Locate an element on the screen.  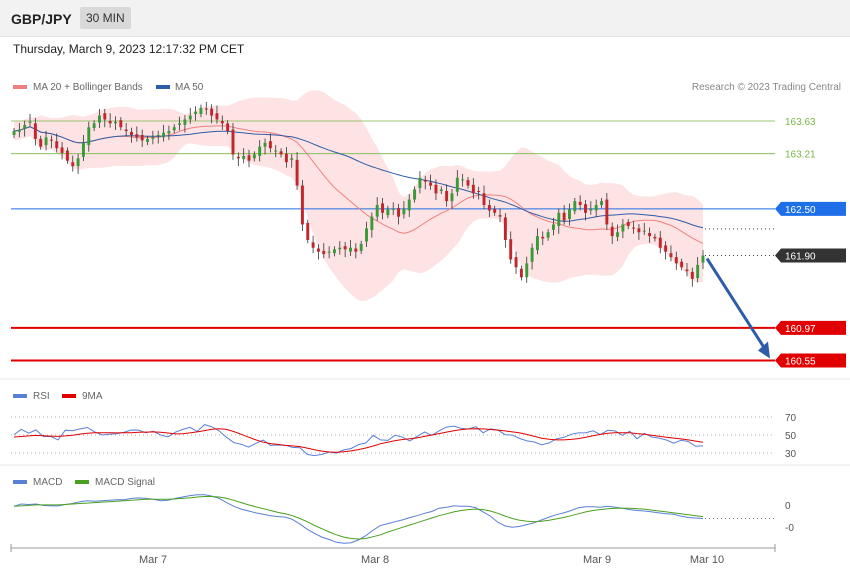
x-ticks: Mar 7 Mar 8 Mar 9 Mar 10 is located at coordinates (393, 555).